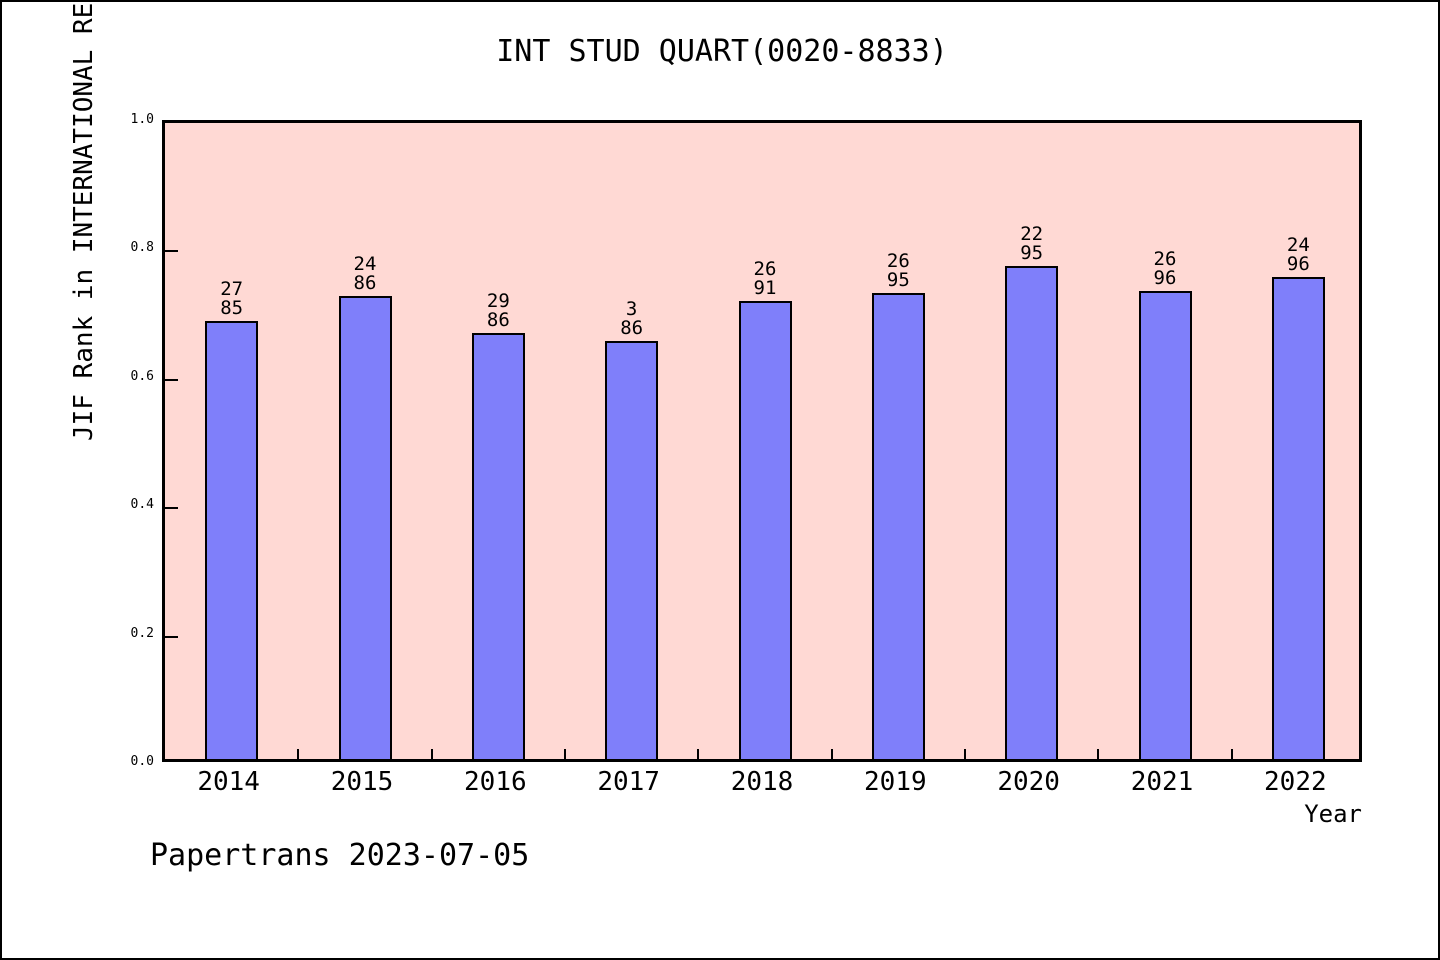  What do you see at coordinates (365, 273) in the screenshot?
I see `bar-value-label-2015: 24 86` at bounding box center [365, 273].